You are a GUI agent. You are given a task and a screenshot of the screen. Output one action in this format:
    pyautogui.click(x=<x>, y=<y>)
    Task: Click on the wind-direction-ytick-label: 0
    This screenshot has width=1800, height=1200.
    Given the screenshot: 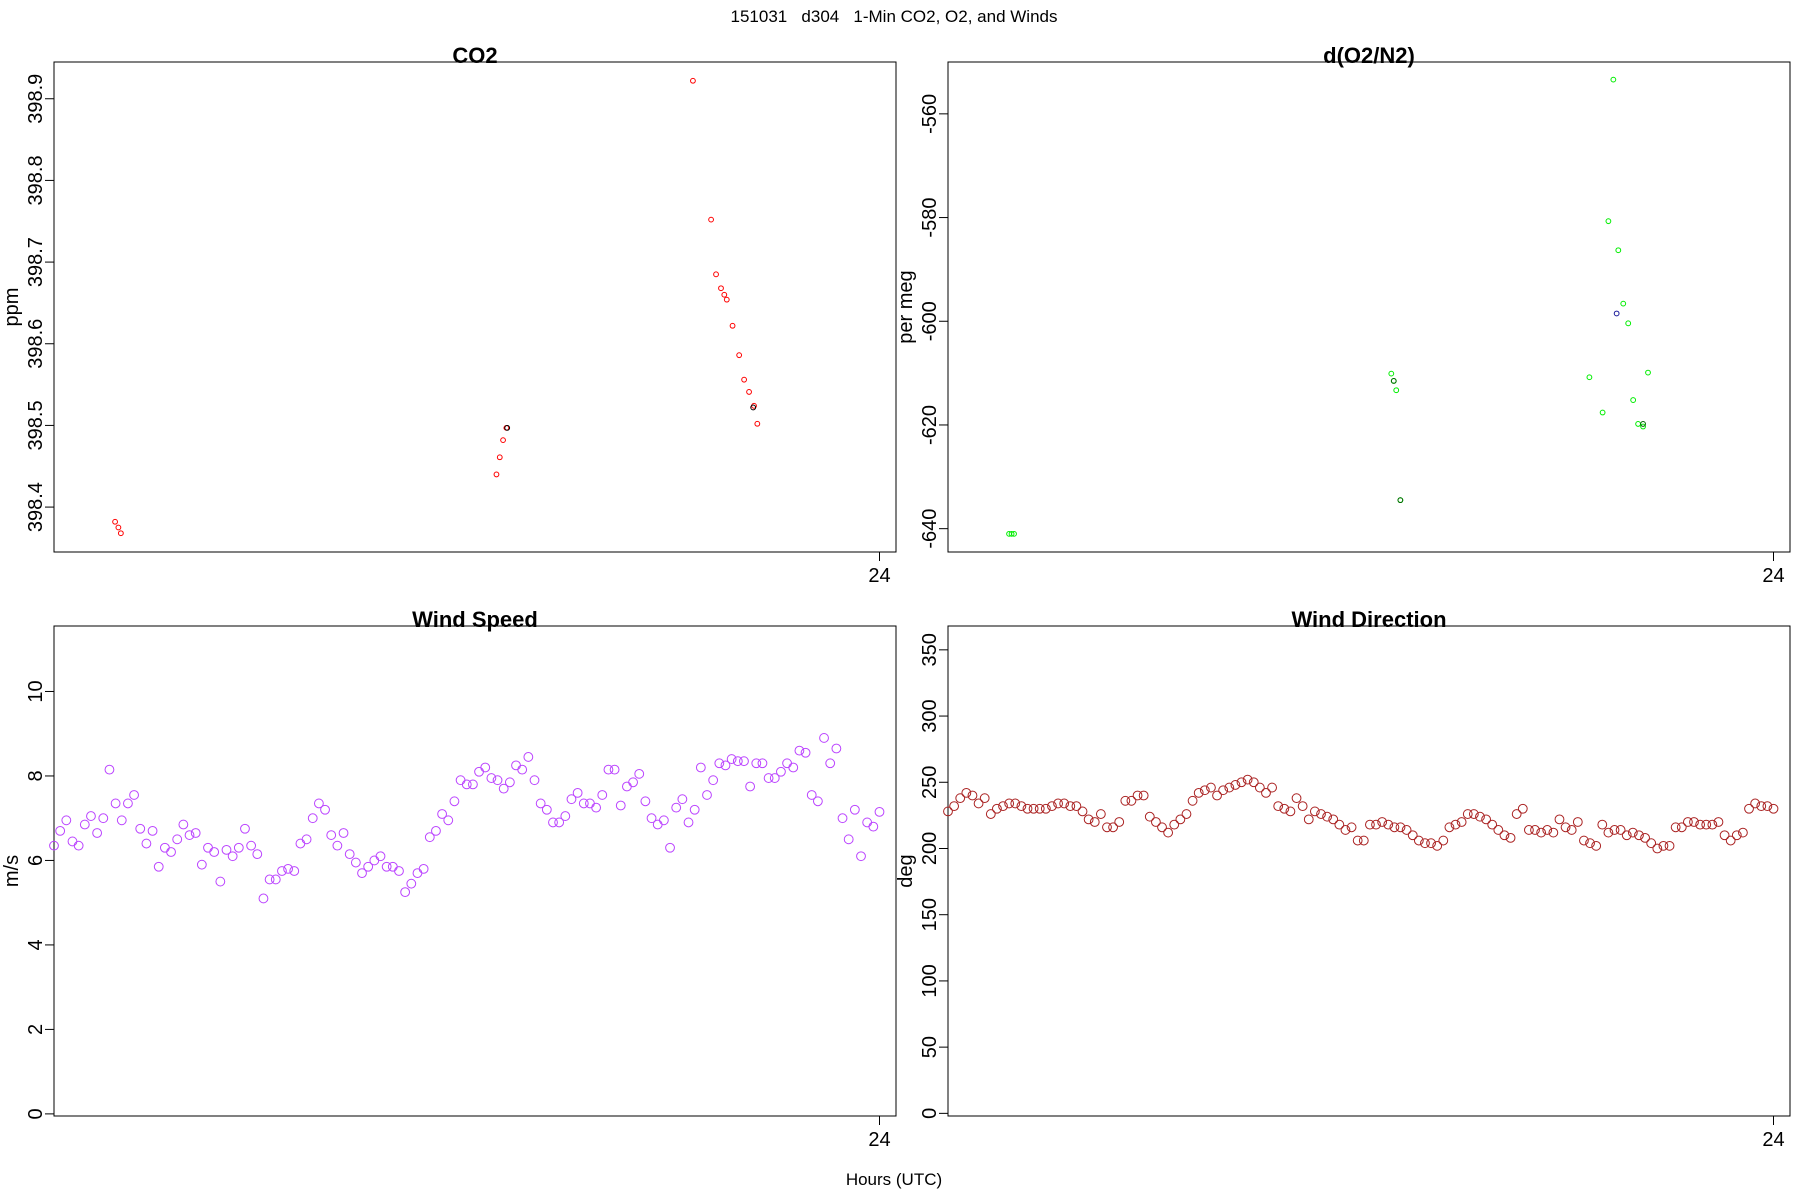 What is the action you would take?
    pyautogui.click(x=930, y=1113)
    